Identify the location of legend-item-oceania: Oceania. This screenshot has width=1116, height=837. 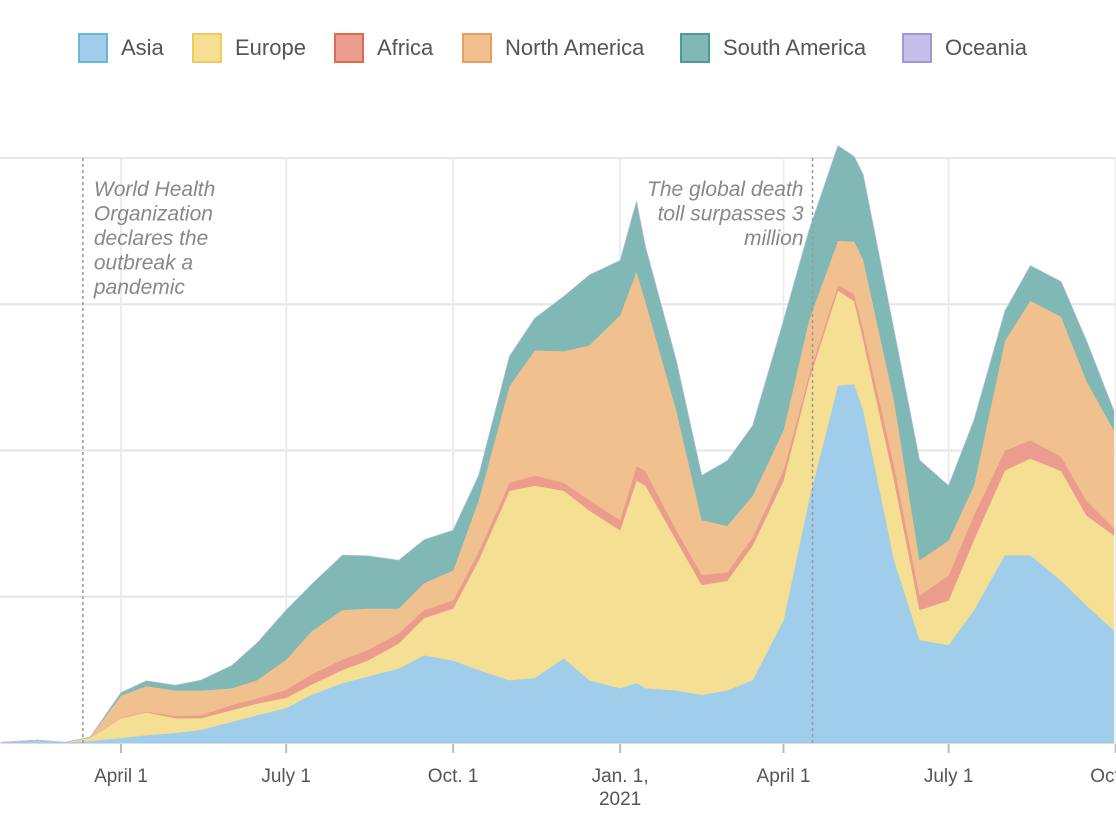
(964, 48).